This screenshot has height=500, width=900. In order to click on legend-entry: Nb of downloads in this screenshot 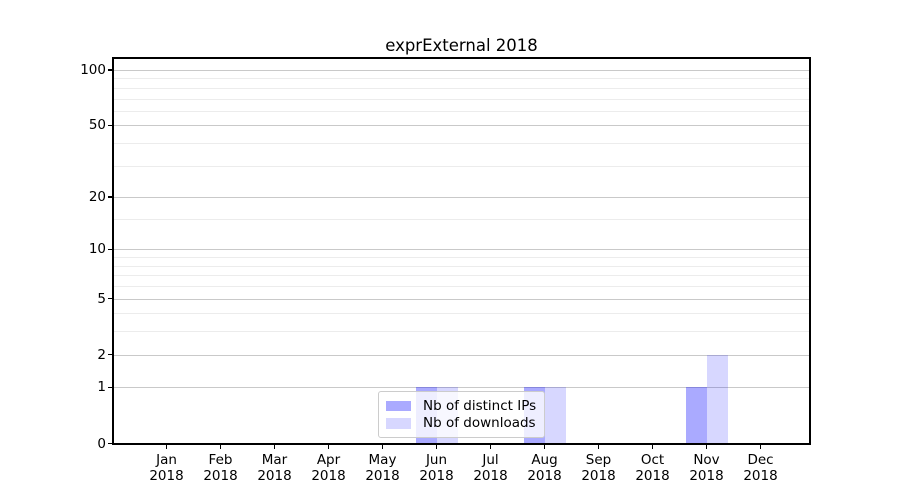, I will do `click(461, 424)`.